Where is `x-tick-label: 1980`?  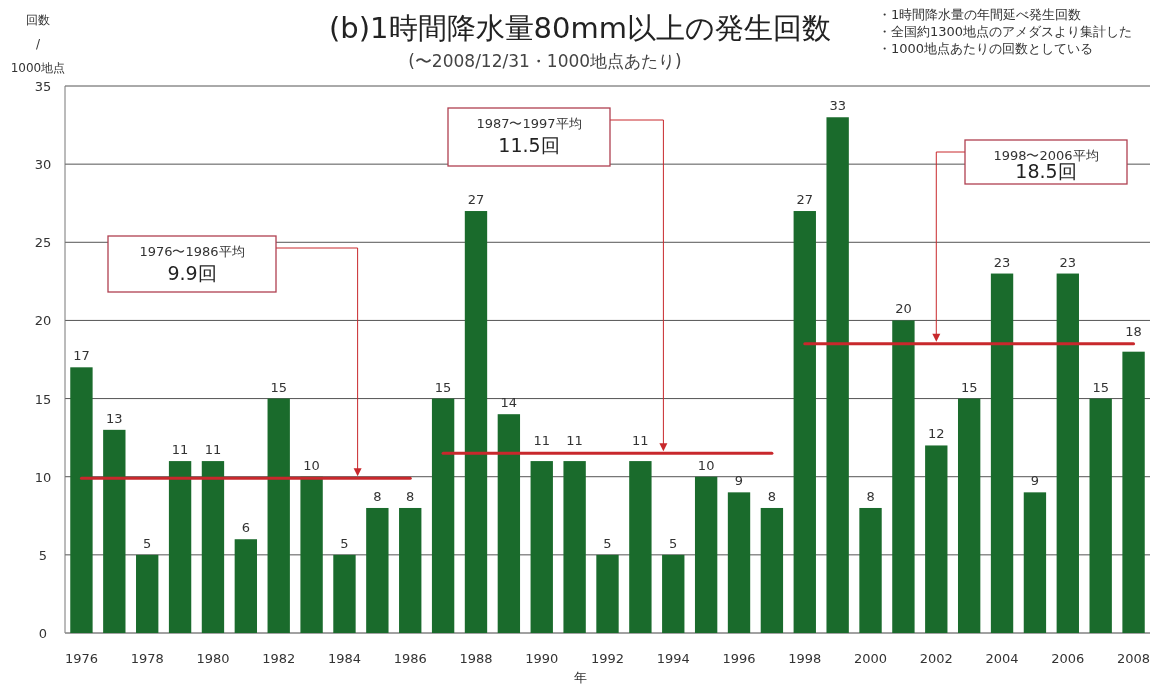 x-tick-label: 1980 is located at coordinates (213, 658).